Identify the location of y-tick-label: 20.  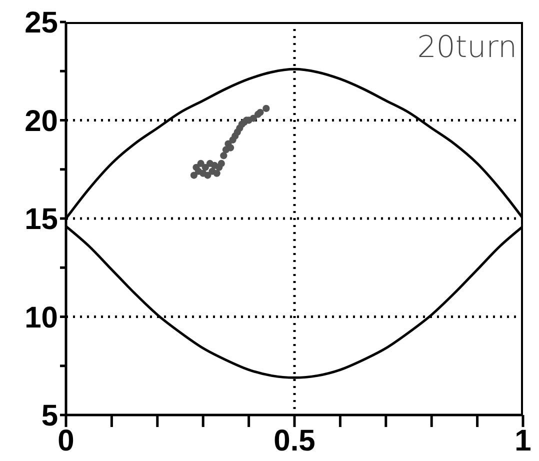
(41, 121).